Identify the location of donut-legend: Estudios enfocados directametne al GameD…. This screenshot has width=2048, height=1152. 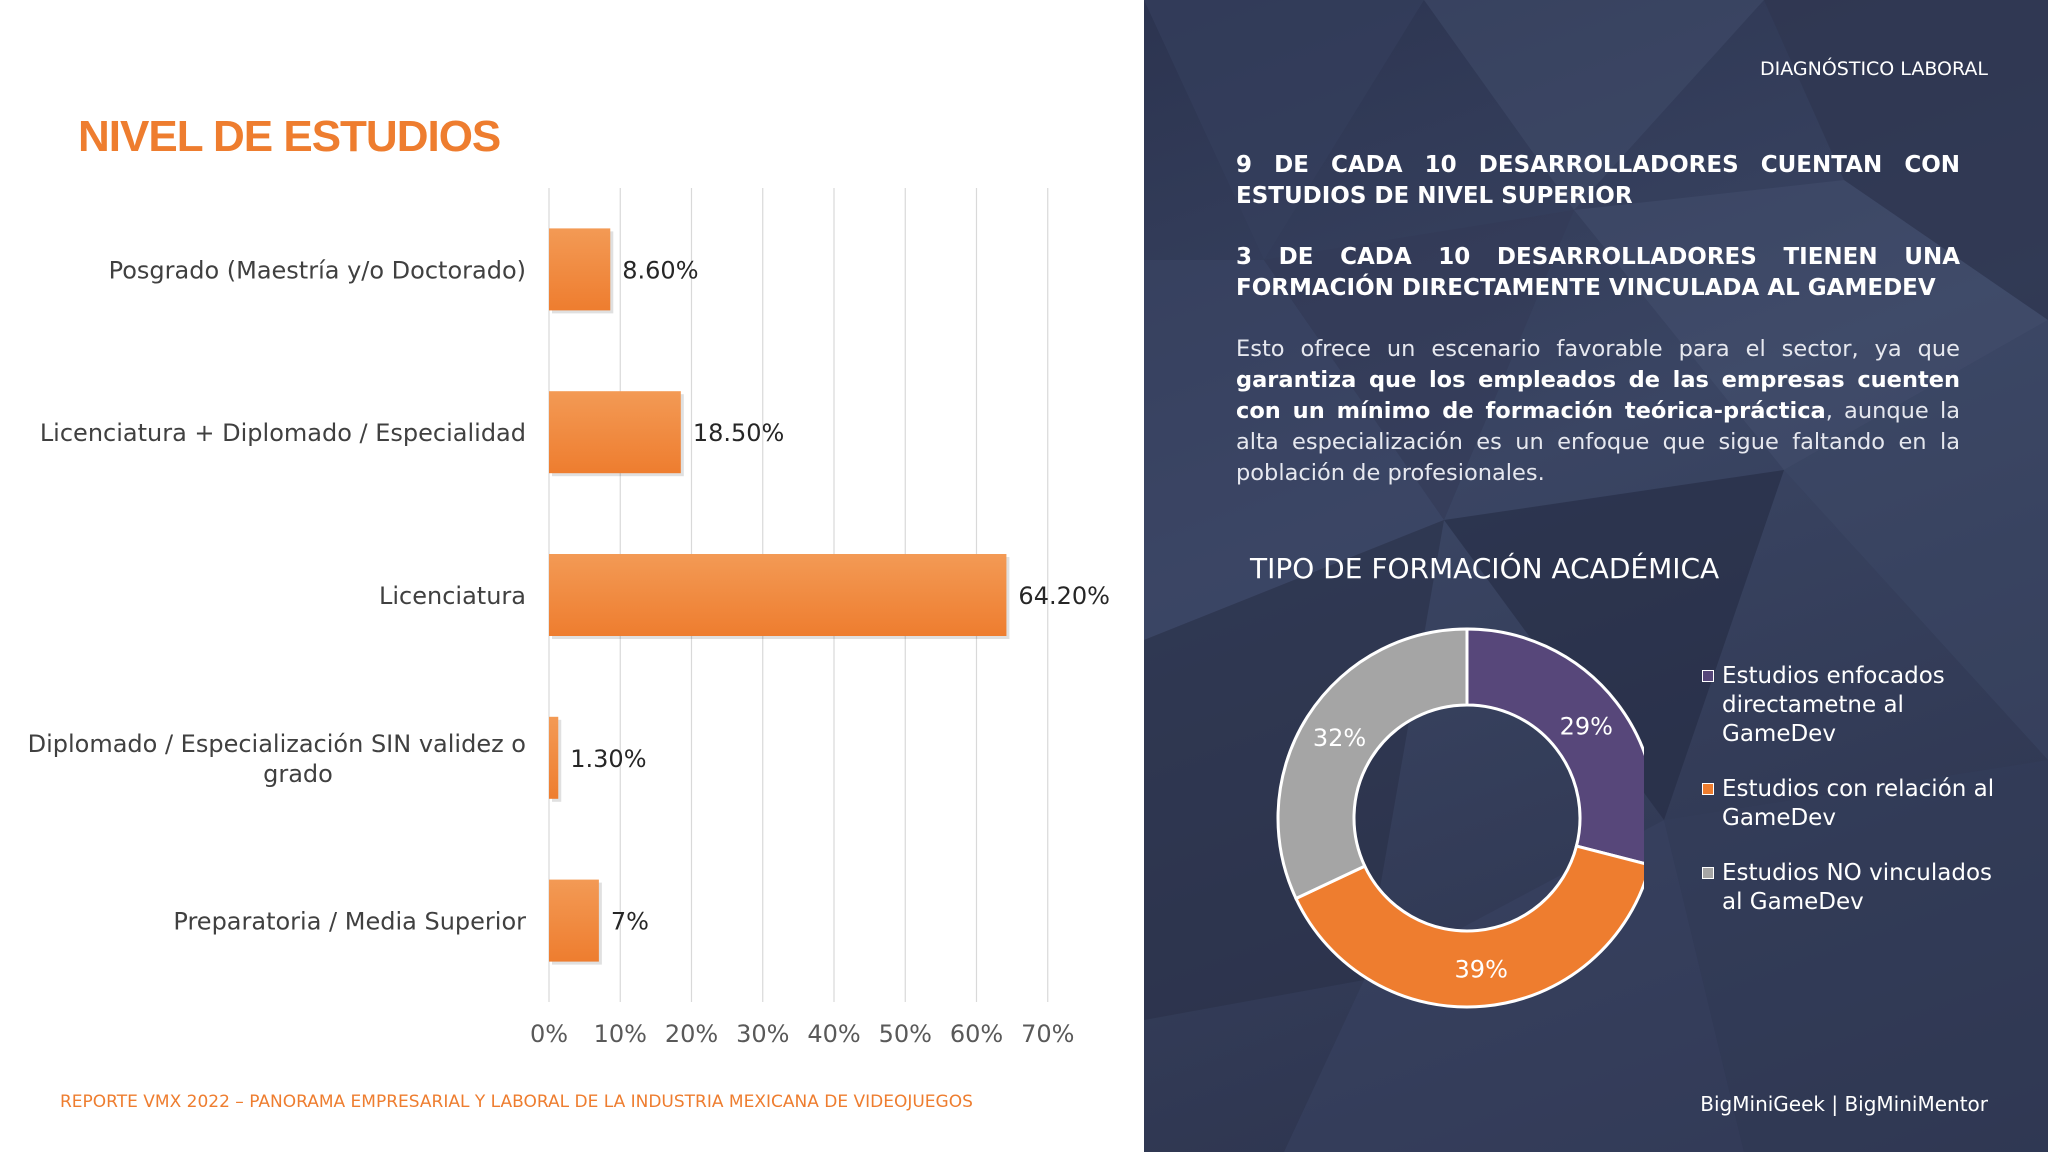
(1852, 802).